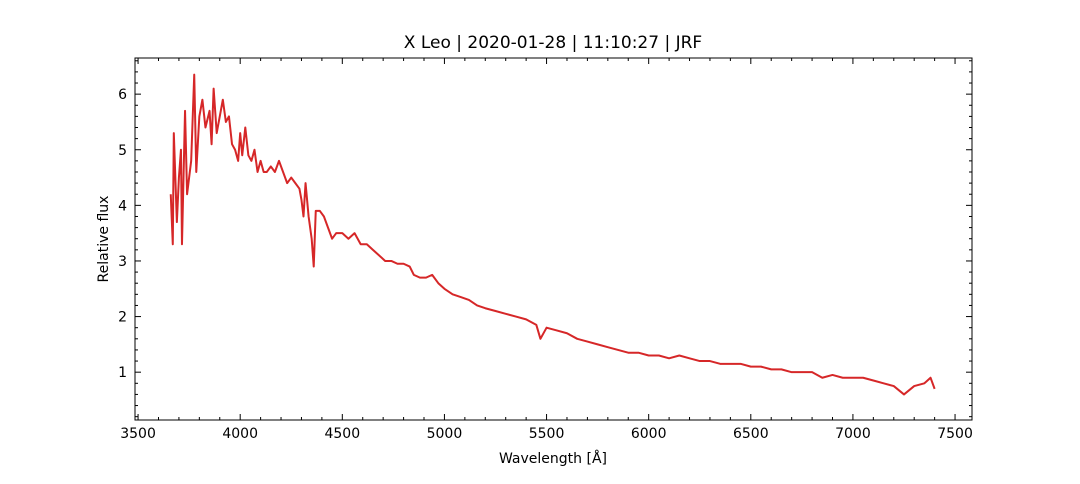 The height and width of the screenshot is (484, 1080). Describe the element at coordinates (138, 434) in the screenshot. I see `x-tick-label: 3500` at that location.